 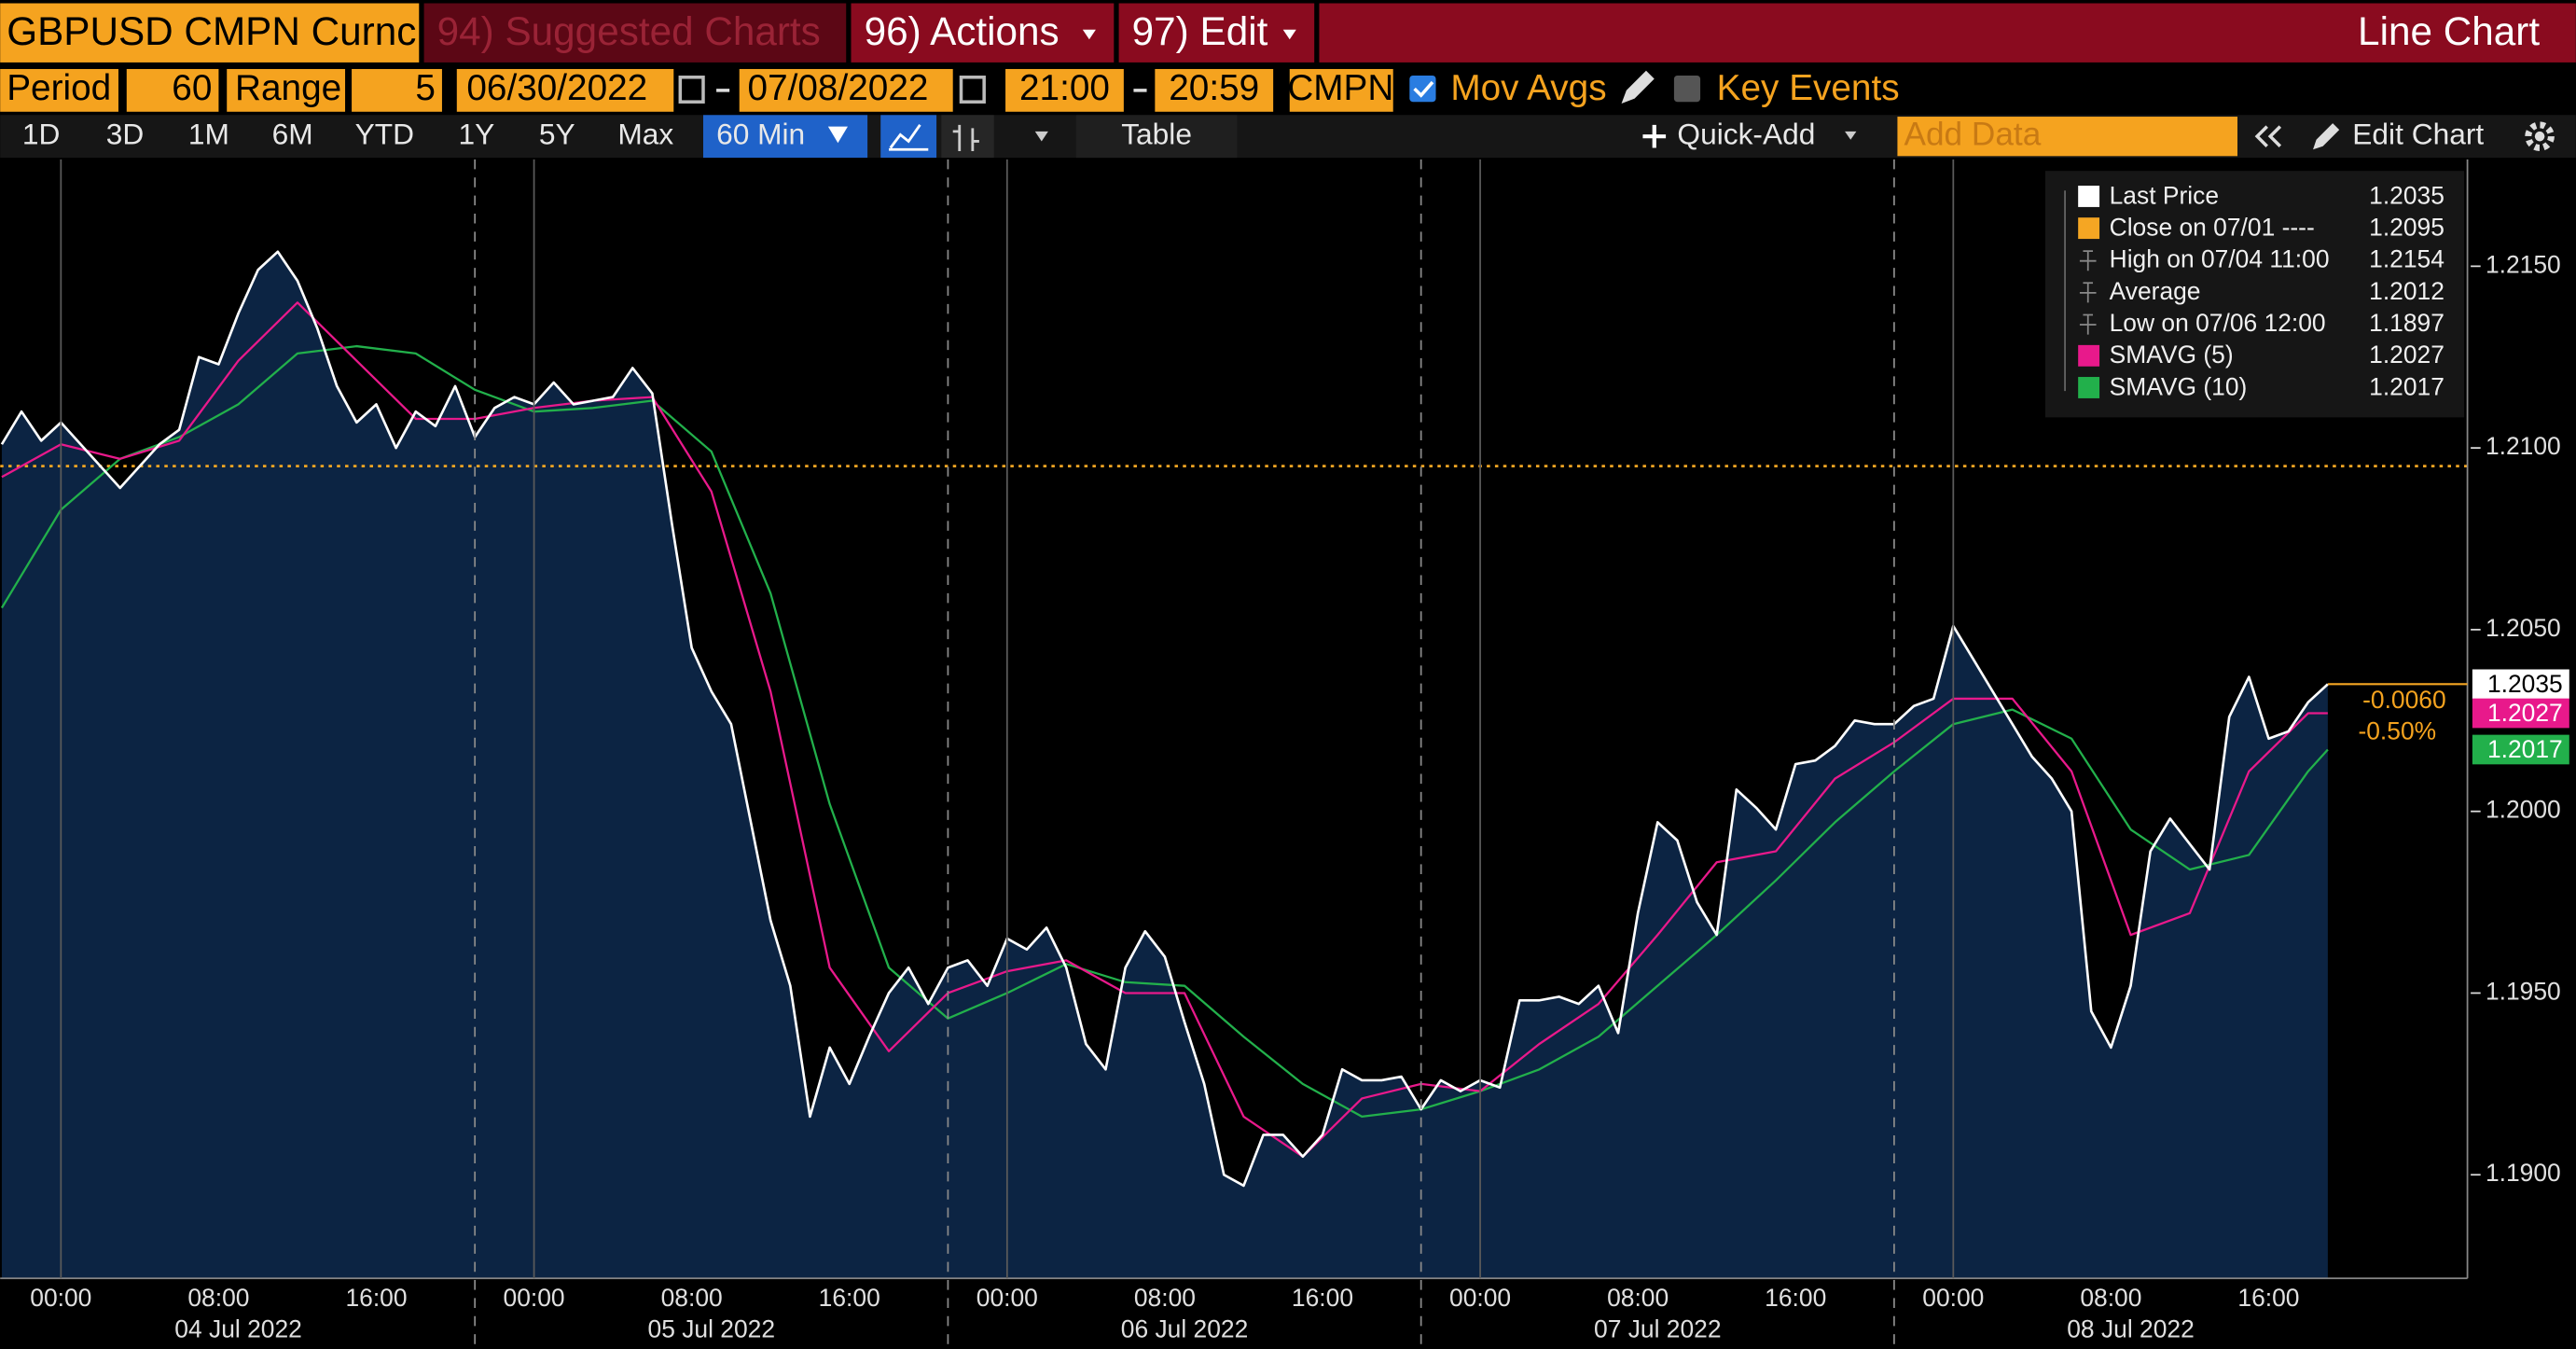 What do you see at coordinates (2418, 134) in the screenshot?
I see `edit-chart: Edit Chart` at bounding box center [2418, 134].